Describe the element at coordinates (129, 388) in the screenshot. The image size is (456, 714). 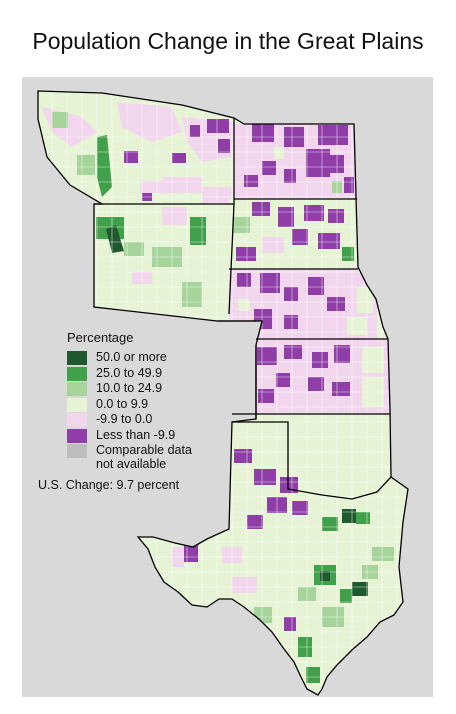
I see `legend-label: 10.0 to 24.9` at that location.